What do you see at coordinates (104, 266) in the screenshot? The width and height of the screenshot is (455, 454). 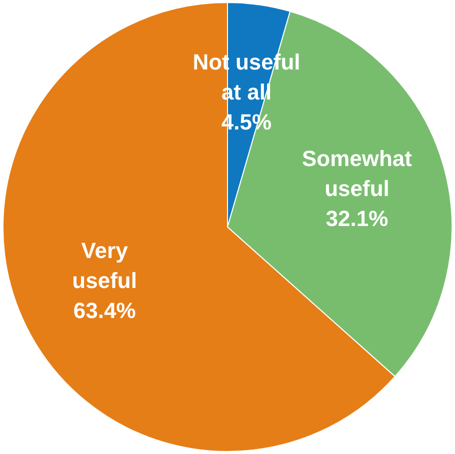 I see `slice-label: Very useful` at bounding box center [104, 266].